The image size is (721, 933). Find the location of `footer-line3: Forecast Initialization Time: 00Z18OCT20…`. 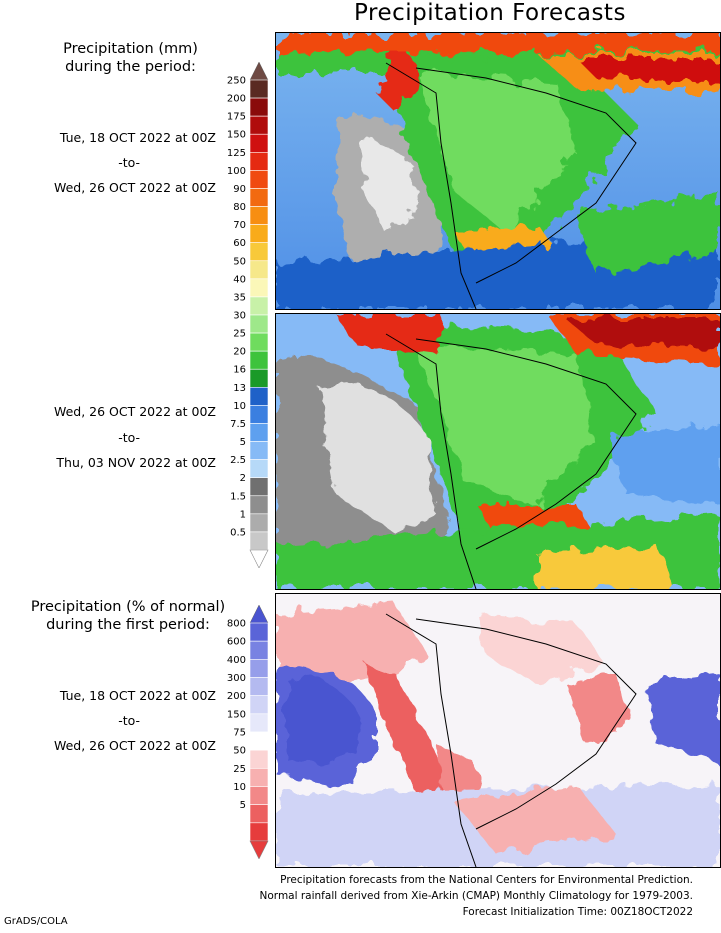

footer-line3: Forecast Initialization Time: 00Z18OCT20… is located at coordinates (577, 912).